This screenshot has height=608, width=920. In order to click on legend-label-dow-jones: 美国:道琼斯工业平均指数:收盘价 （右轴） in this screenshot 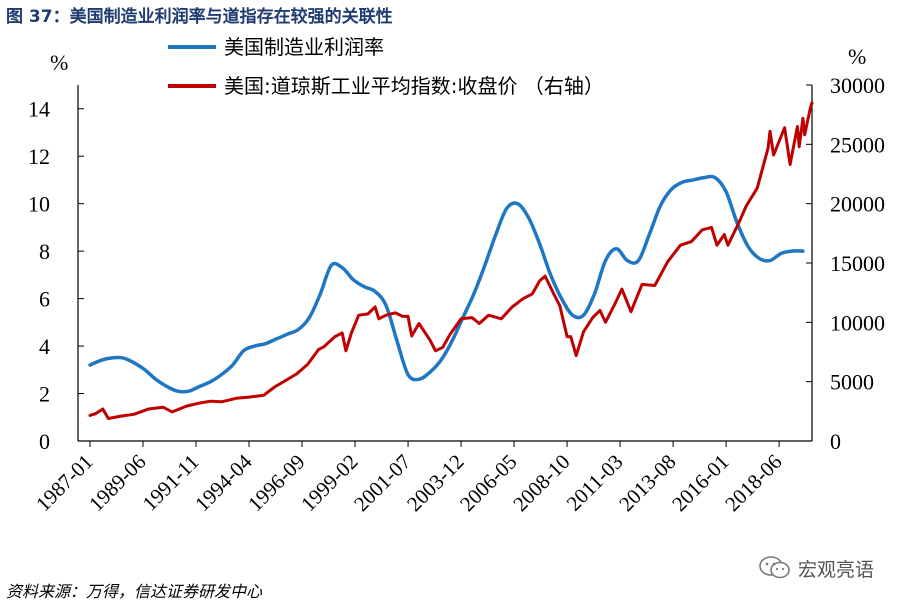, I will do `click(414, 86)`.